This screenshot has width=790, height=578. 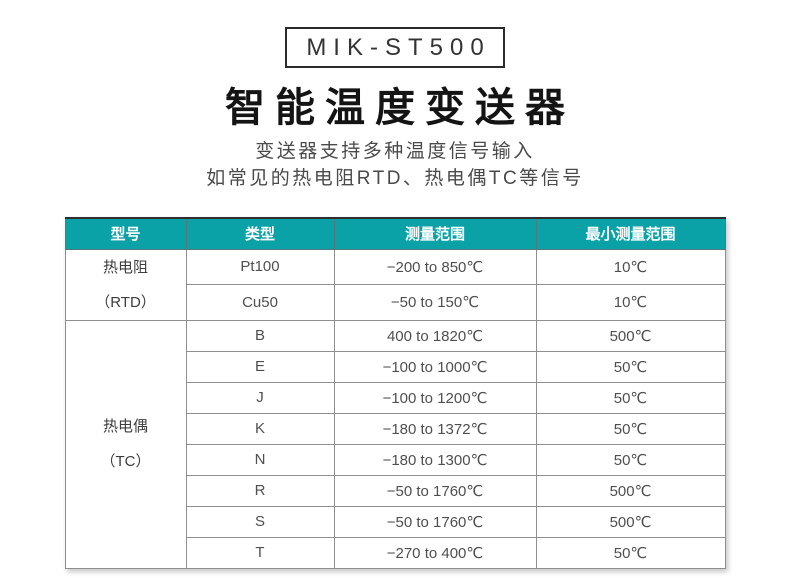 What do you see at coordinates (125, 302) in the screenshot?
I see `model-cell-rtd-line2: （RTD）` at bounding box center [125, 302].